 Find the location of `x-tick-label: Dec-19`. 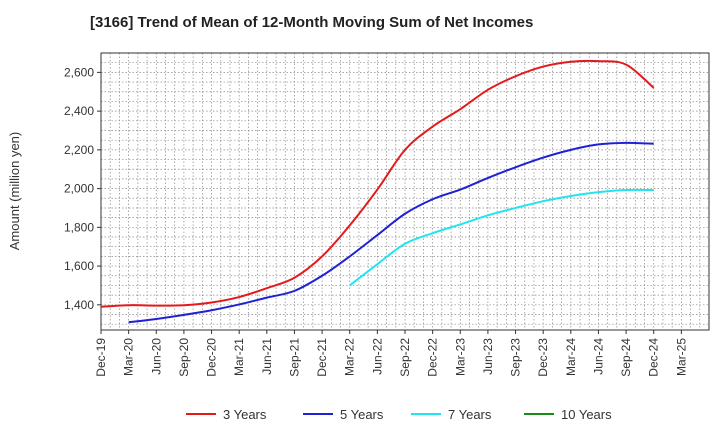

x-tick-label: Dec-19 is located at coordinates (101, 357).